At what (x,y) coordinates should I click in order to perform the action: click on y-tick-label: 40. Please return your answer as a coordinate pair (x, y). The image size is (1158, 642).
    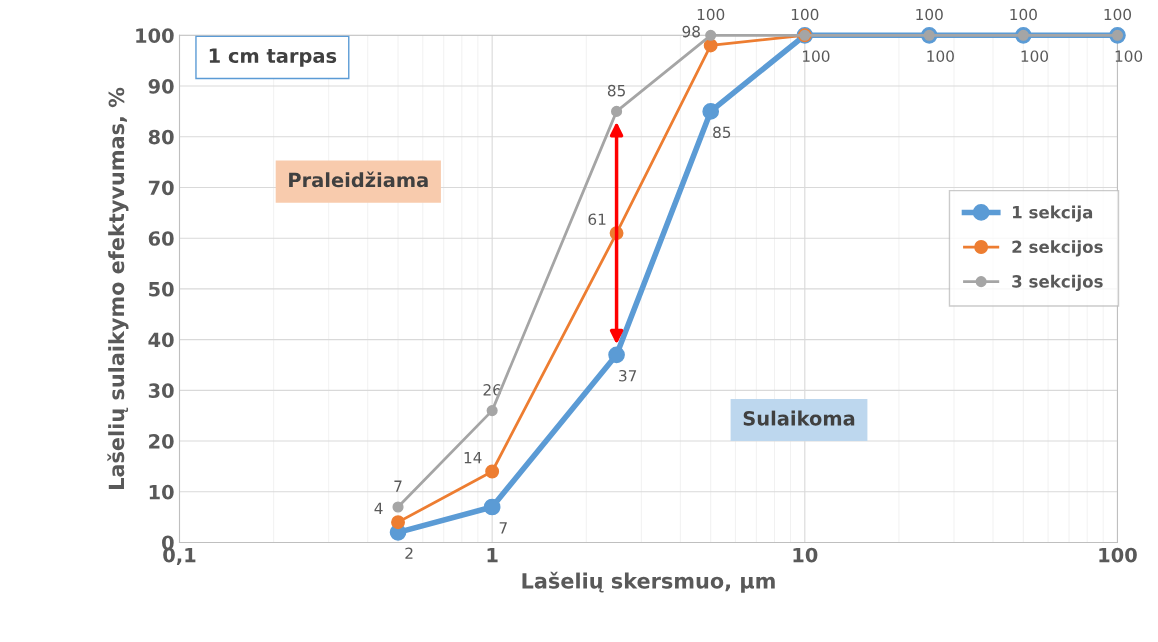
    Looking at the image, I should click on (161, 340).